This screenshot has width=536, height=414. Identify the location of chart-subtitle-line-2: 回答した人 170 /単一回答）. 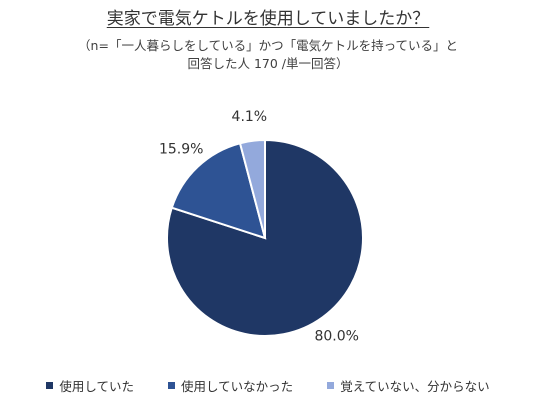
(268, 63).